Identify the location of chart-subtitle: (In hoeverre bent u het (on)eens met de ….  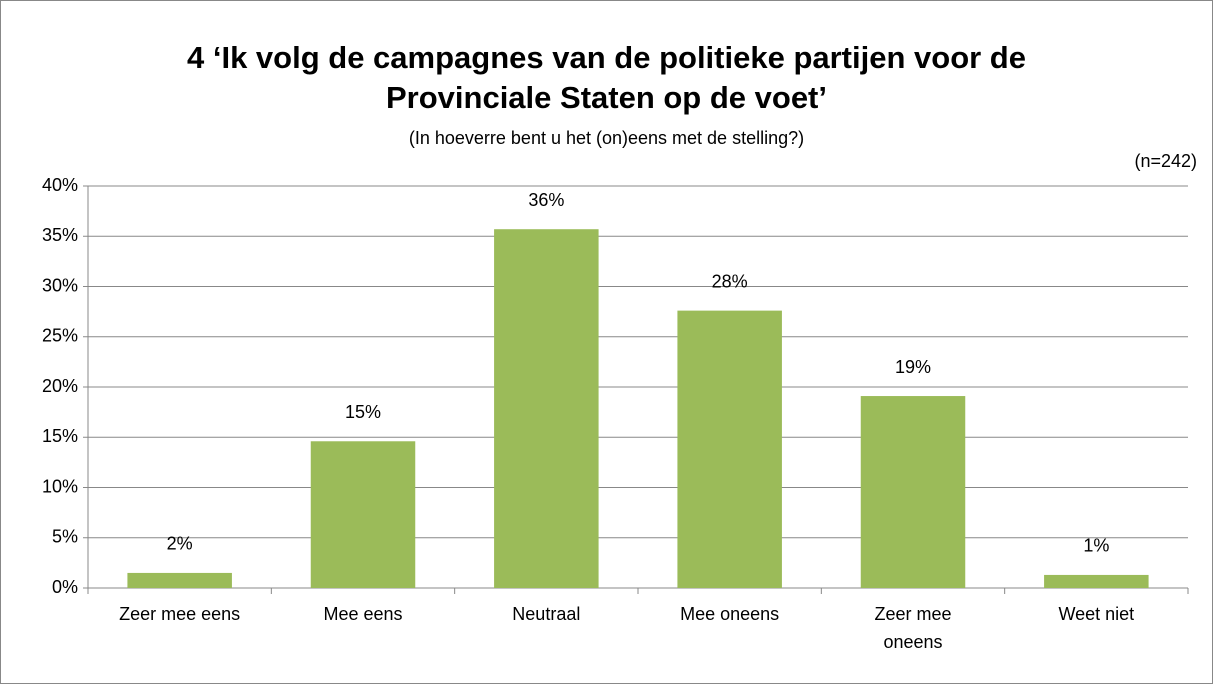
(606, 138).